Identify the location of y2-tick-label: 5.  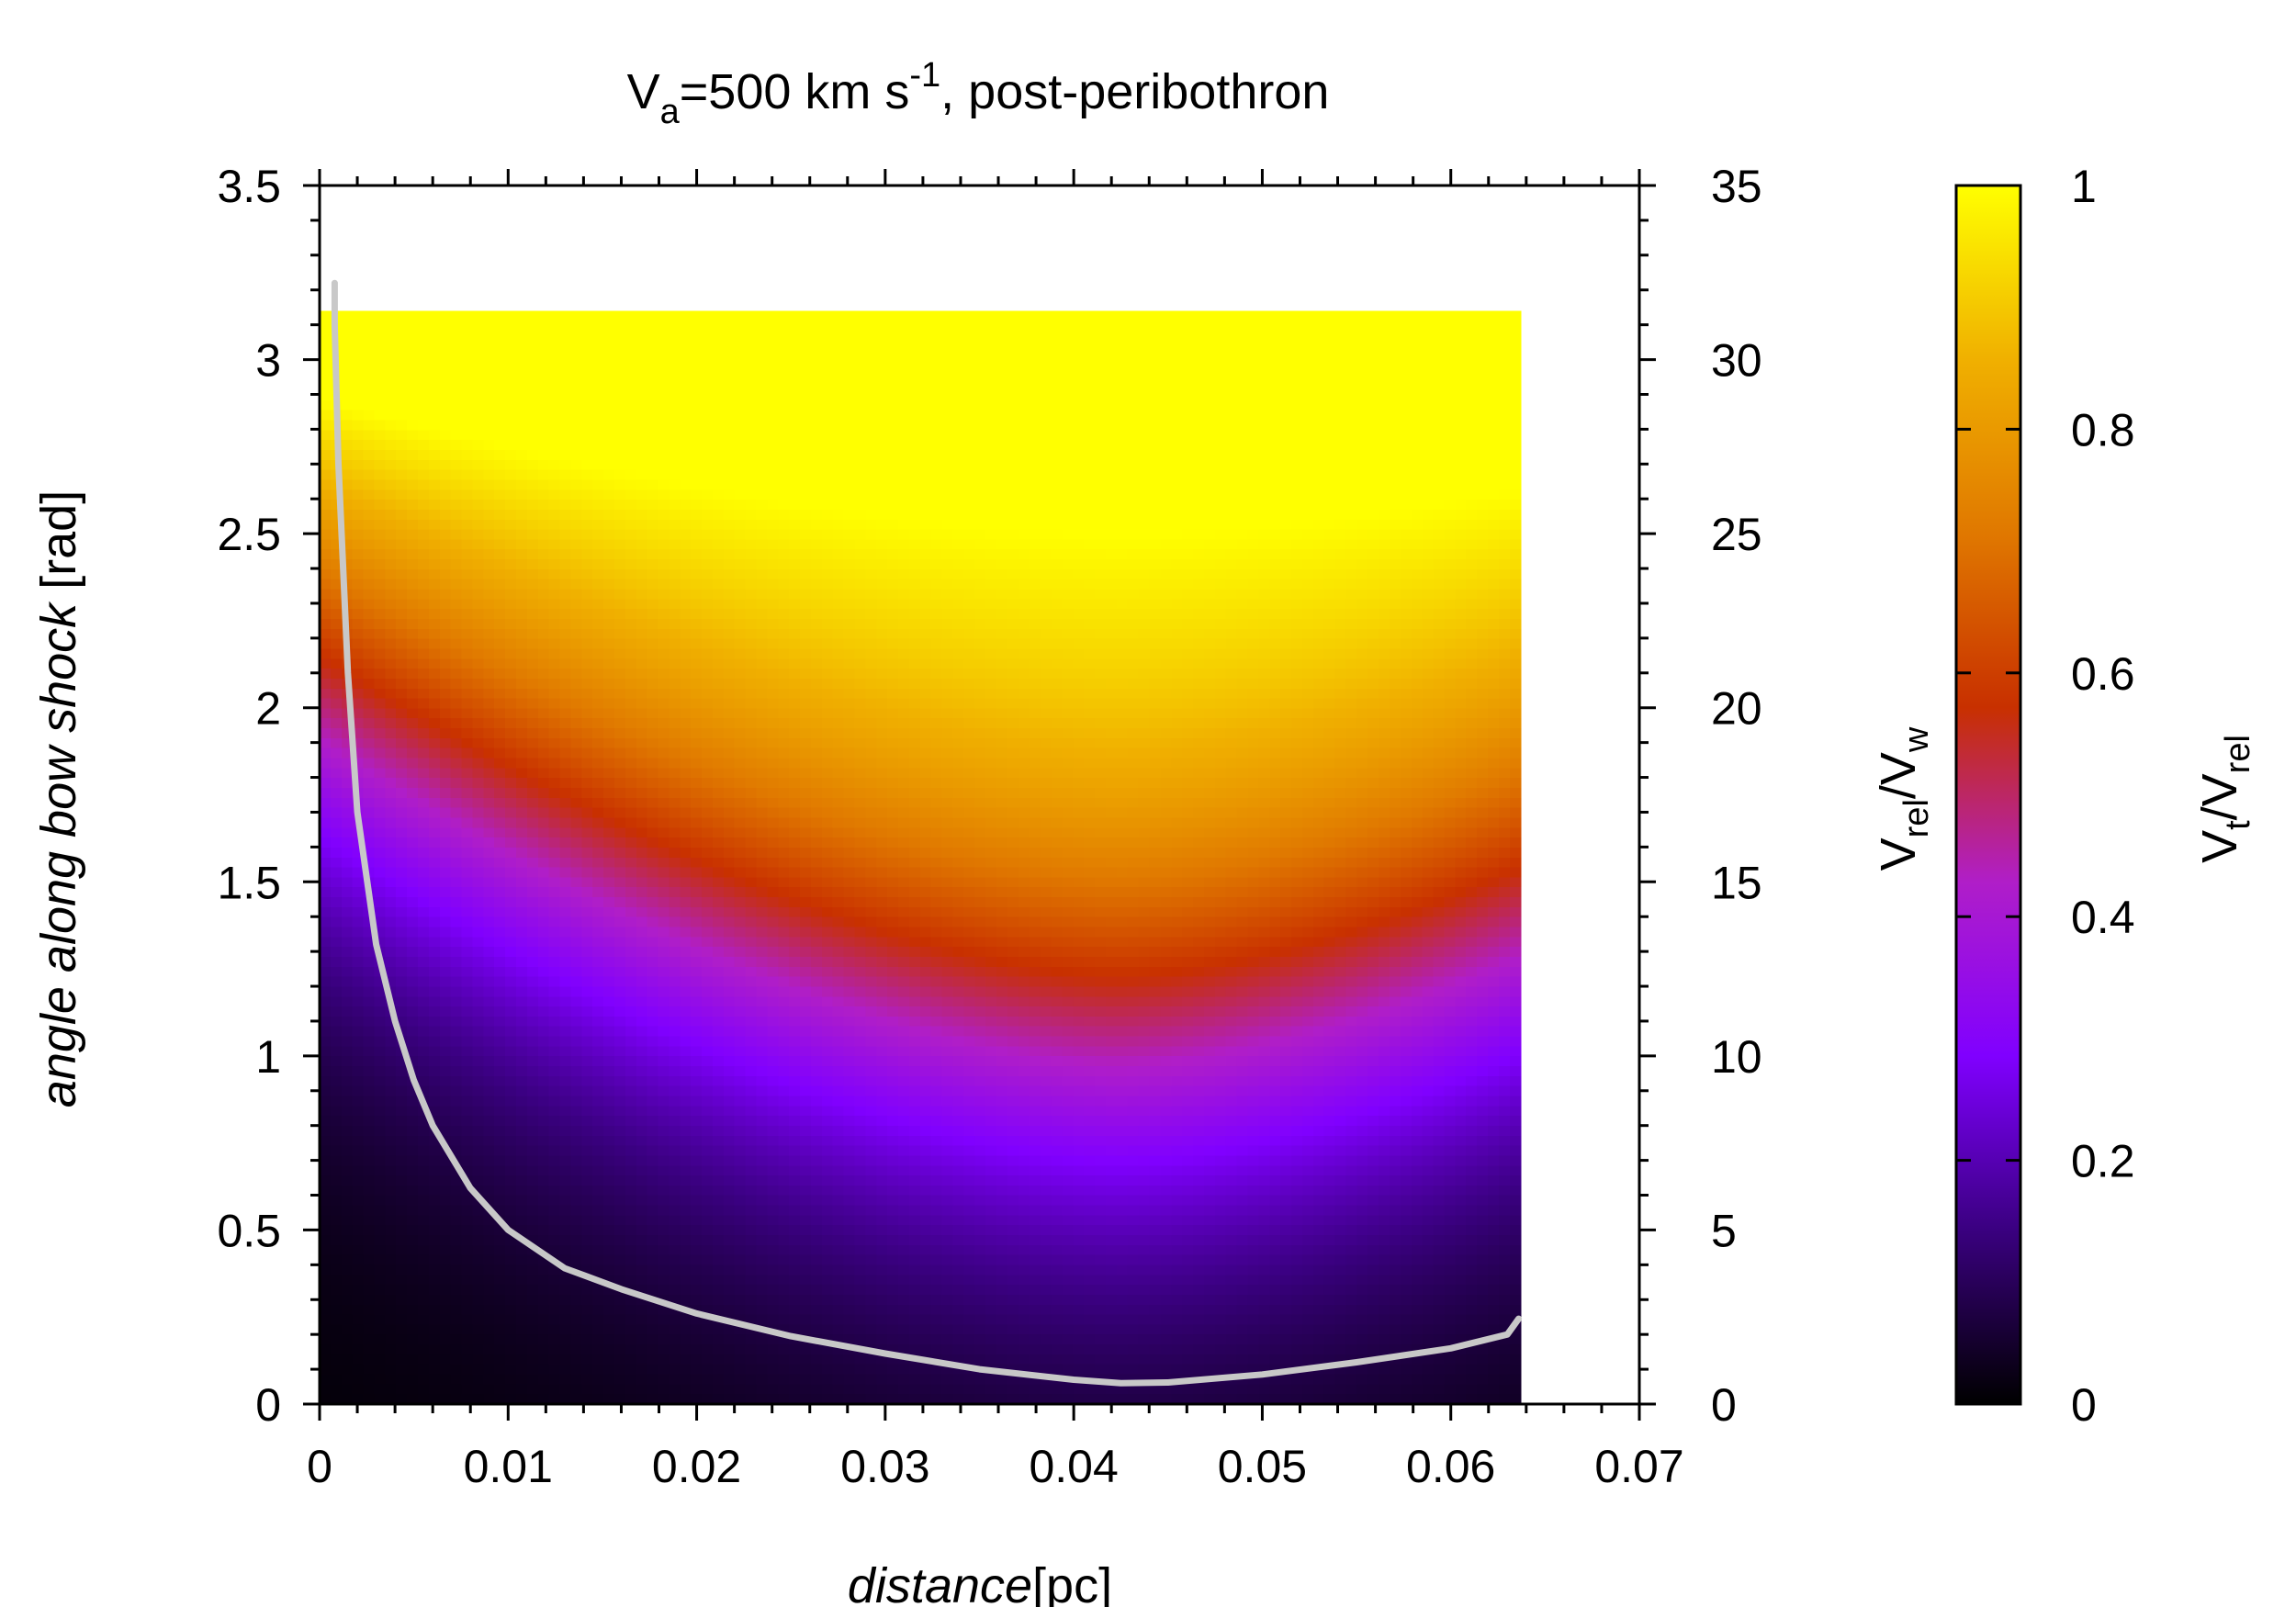
(1724, 1230).